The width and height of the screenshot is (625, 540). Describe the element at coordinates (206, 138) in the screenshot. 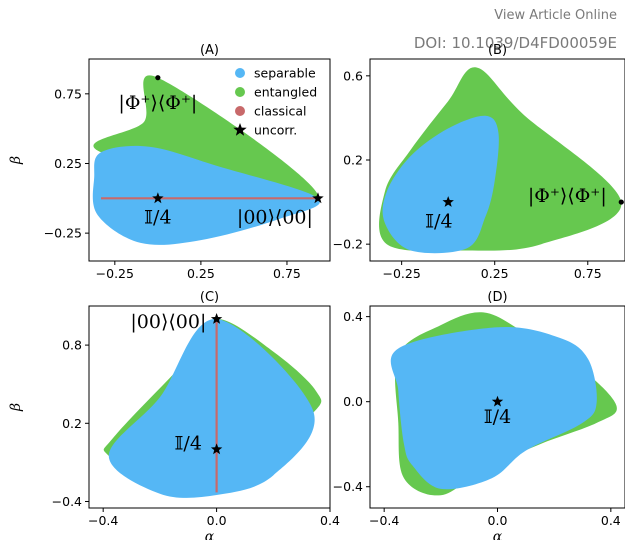

I see `entangled-region` at that location.